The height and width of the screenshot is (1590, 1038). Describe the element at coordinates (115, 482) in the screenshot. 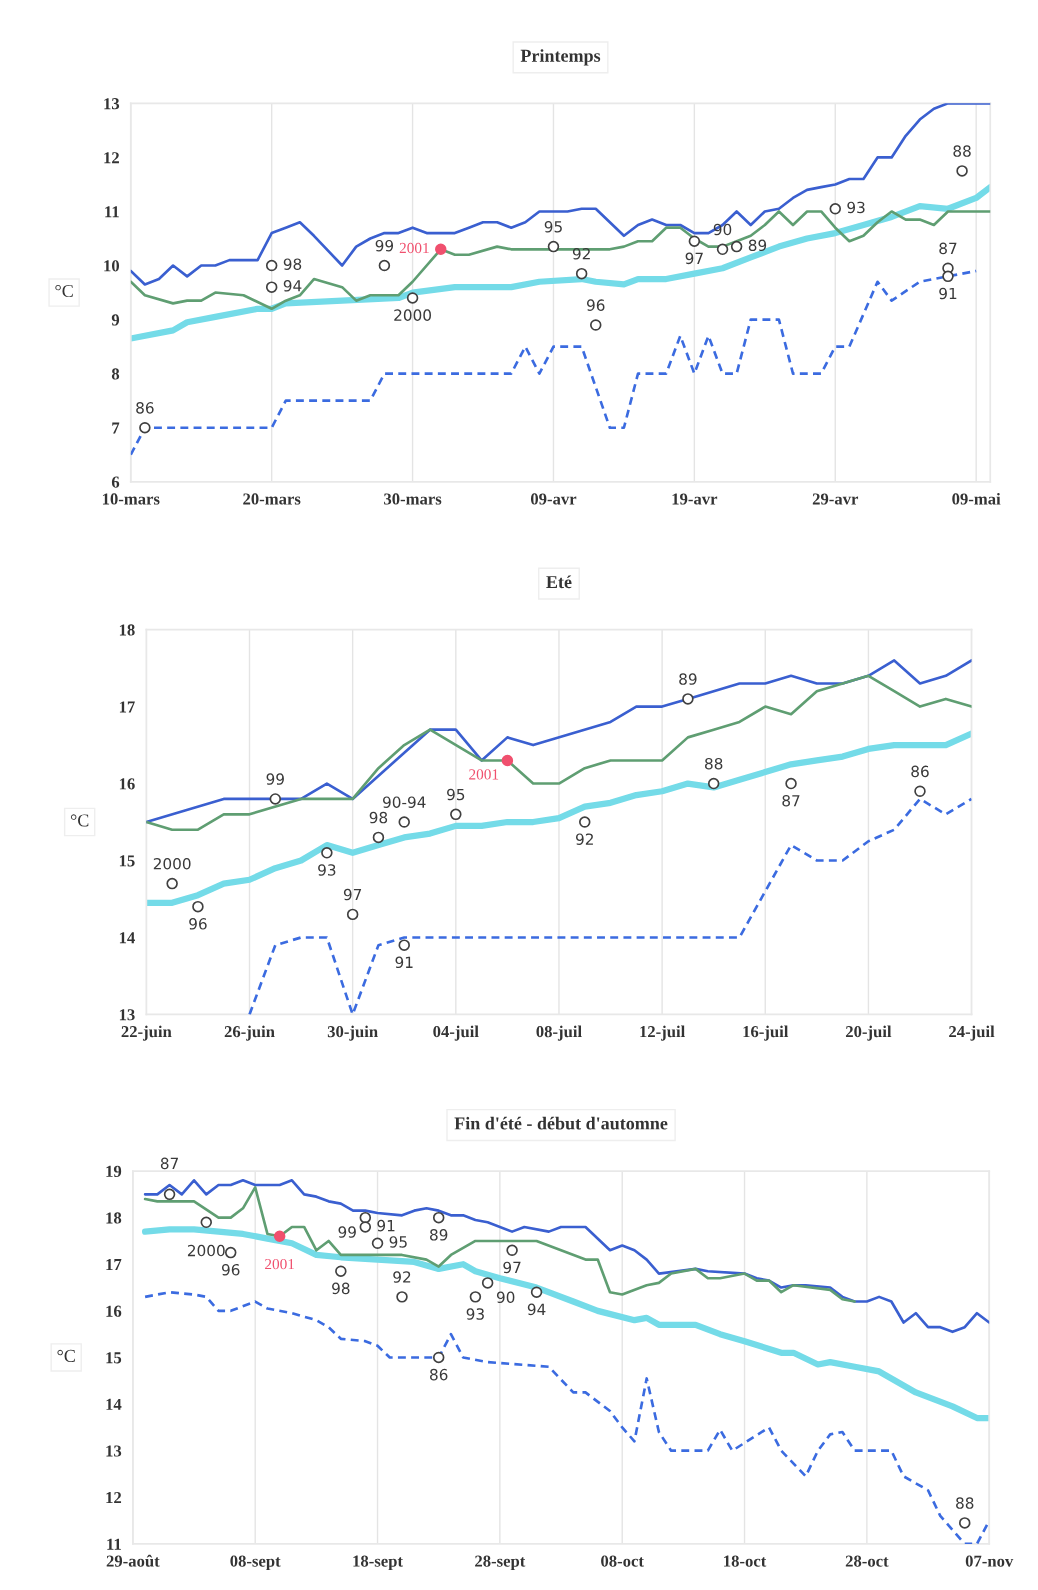

I see `y-tick-label: 6` at that location.